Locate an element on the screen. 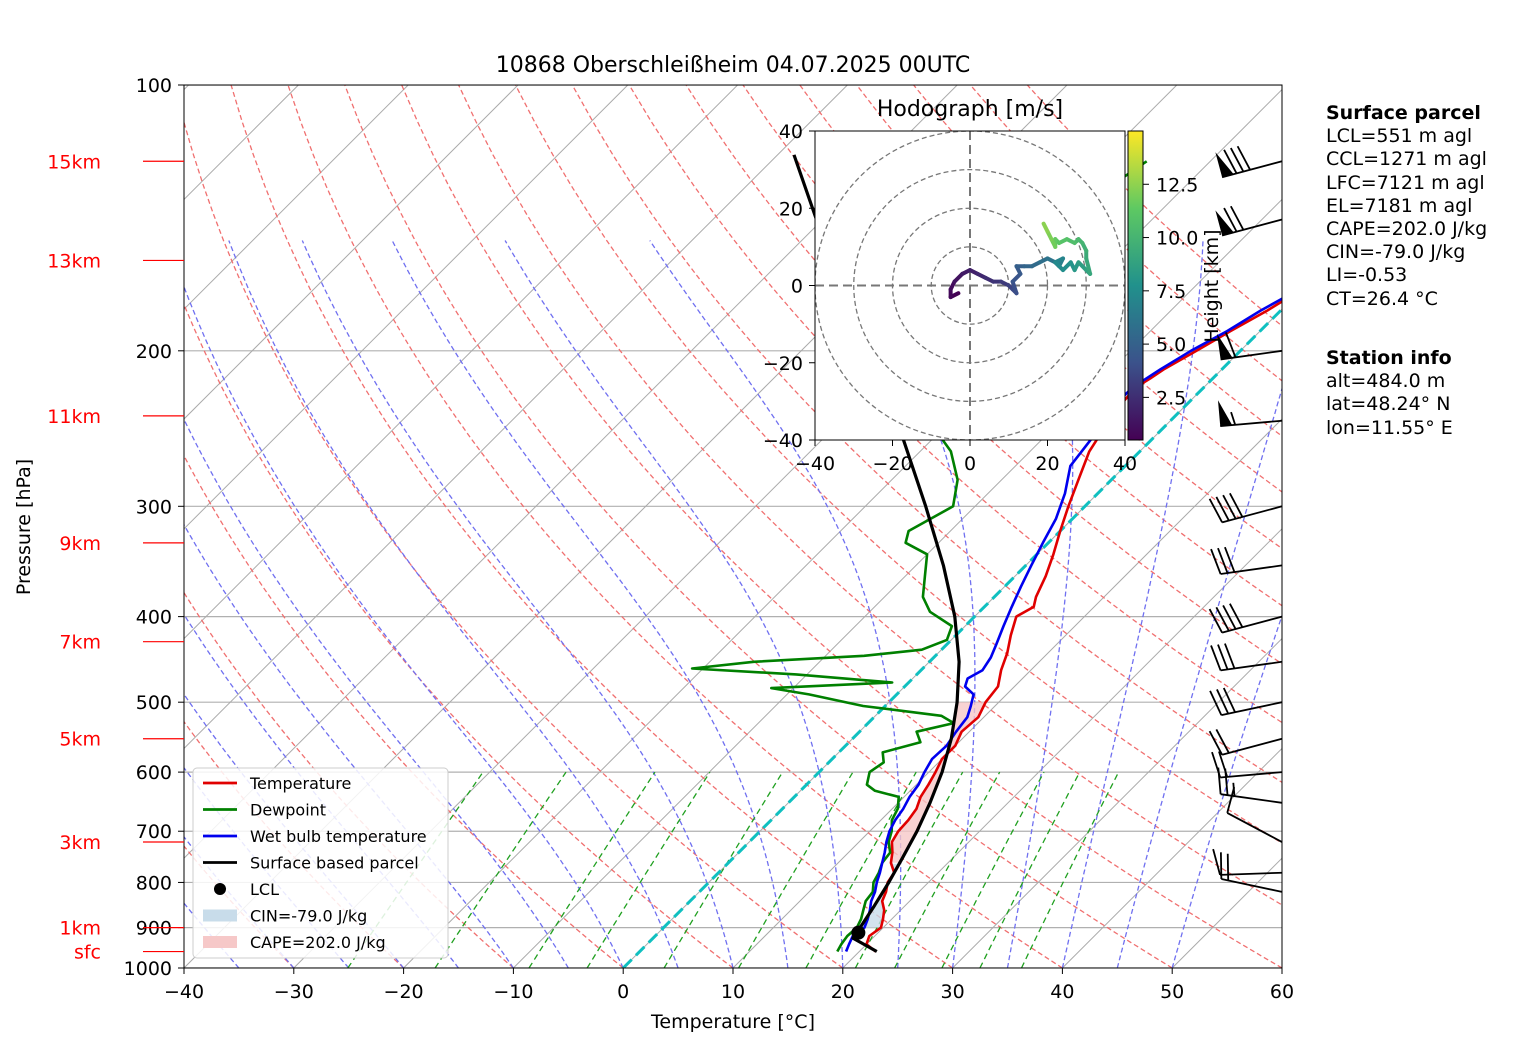 This screenshot has width=1517, height=1058. legend-label: Surface based parcel is located at coordinates (334, 863).